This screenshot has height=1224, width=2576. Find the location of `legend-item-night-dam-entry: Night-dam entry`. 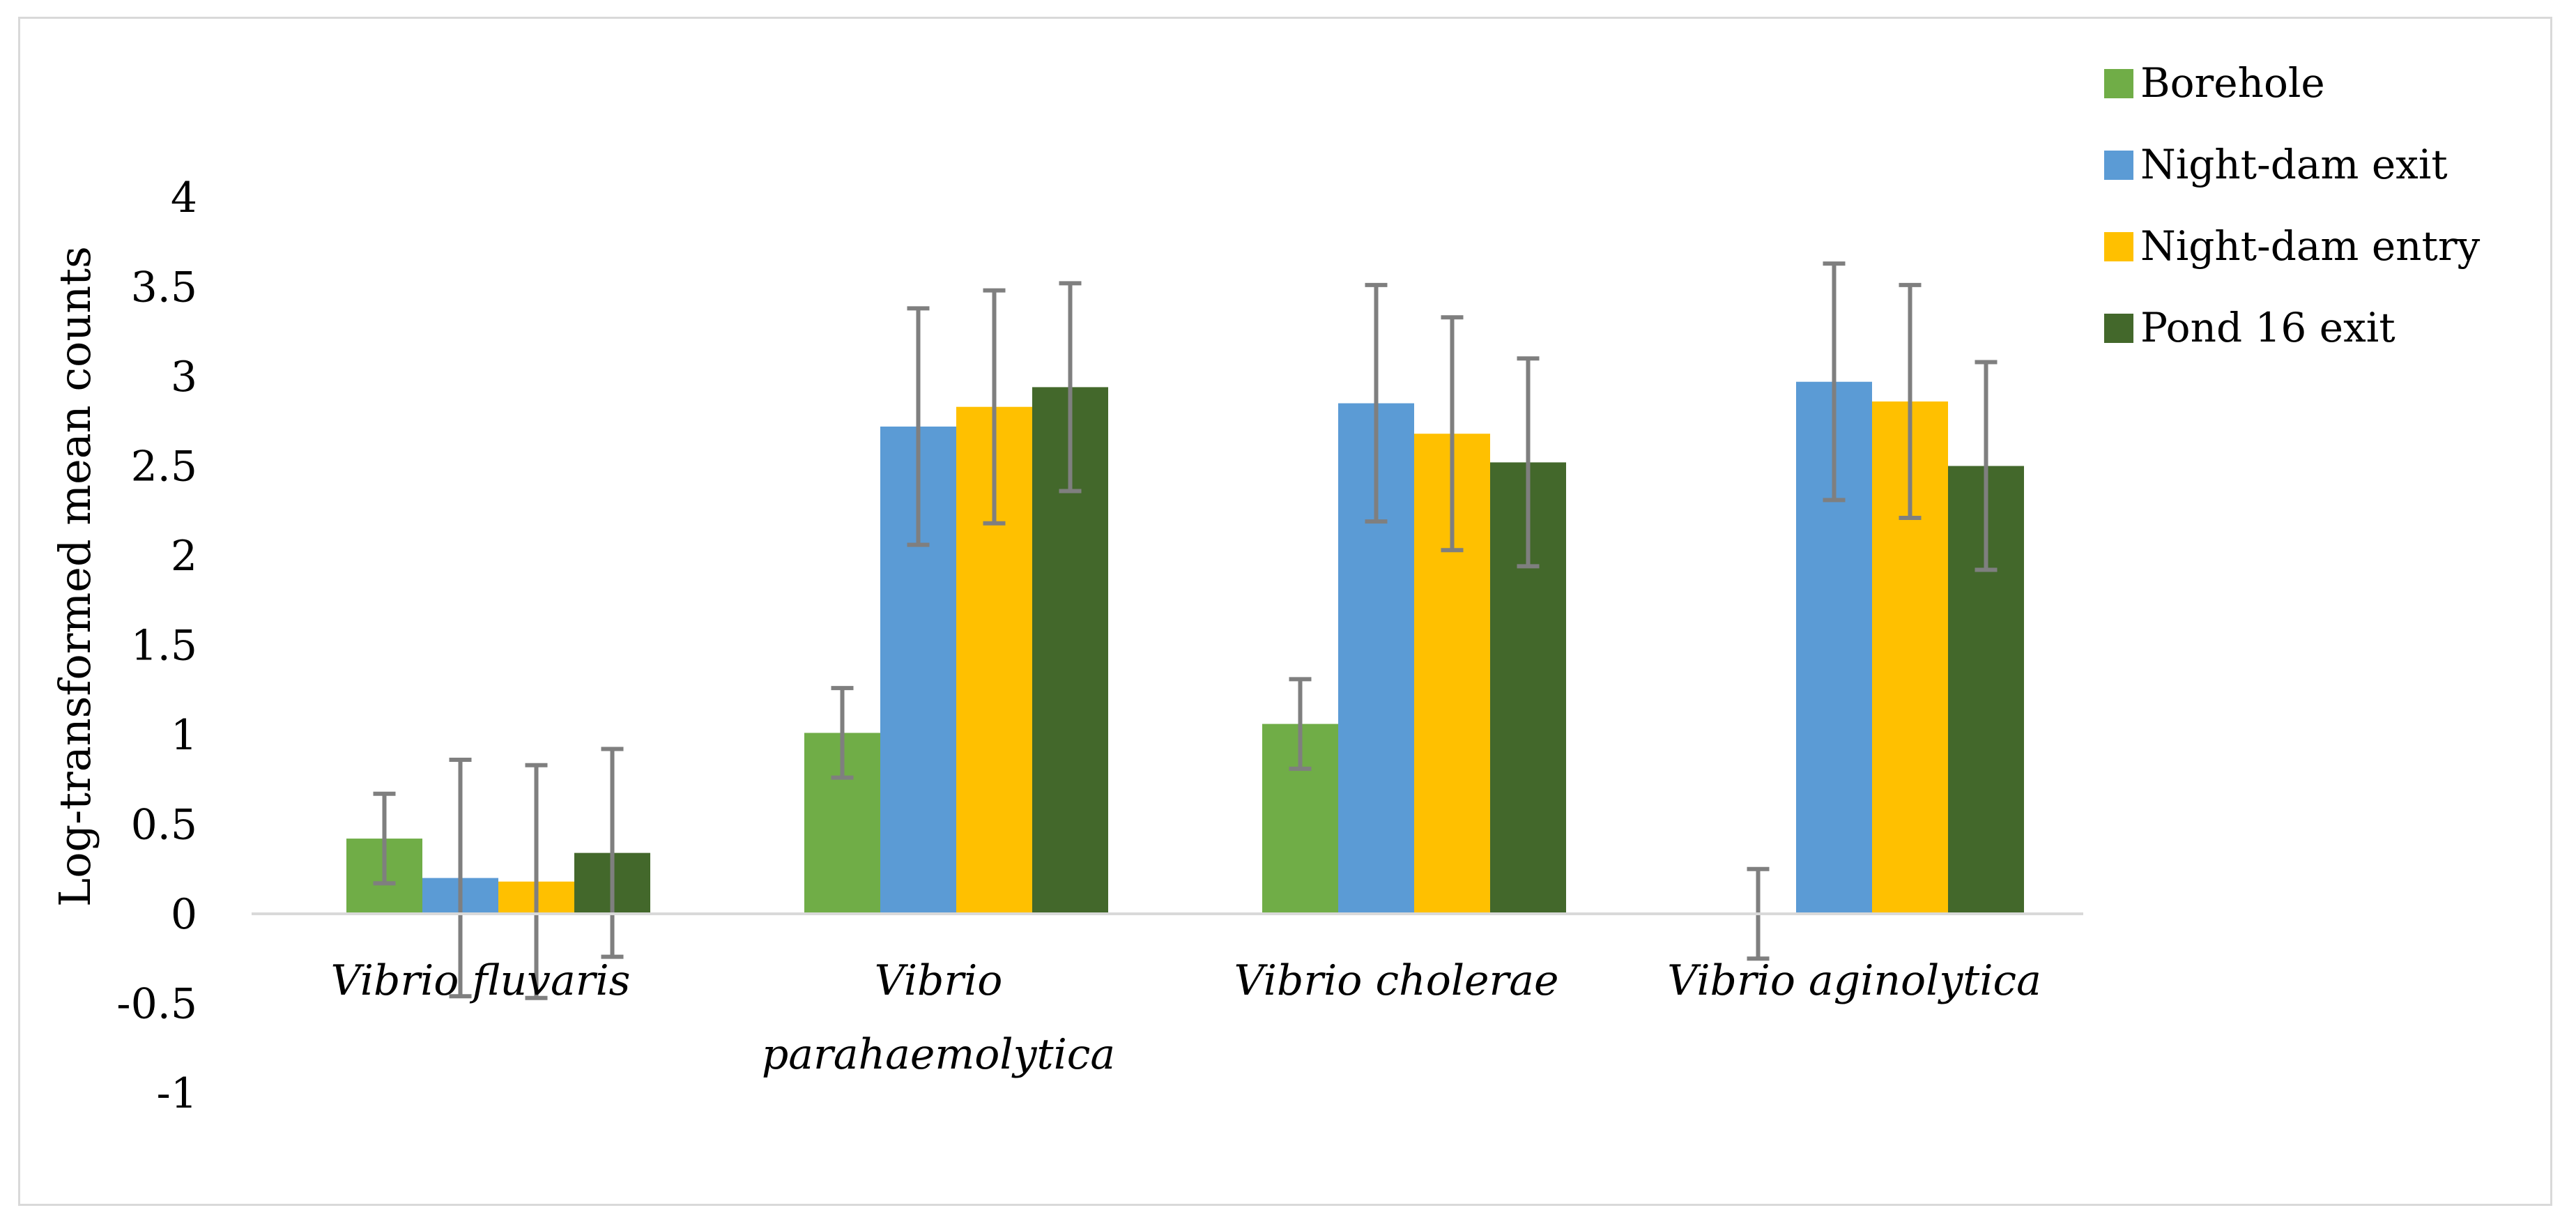

legend-item-night-dam-entry: Night-dam entry is located at coordinates (2292, 246).